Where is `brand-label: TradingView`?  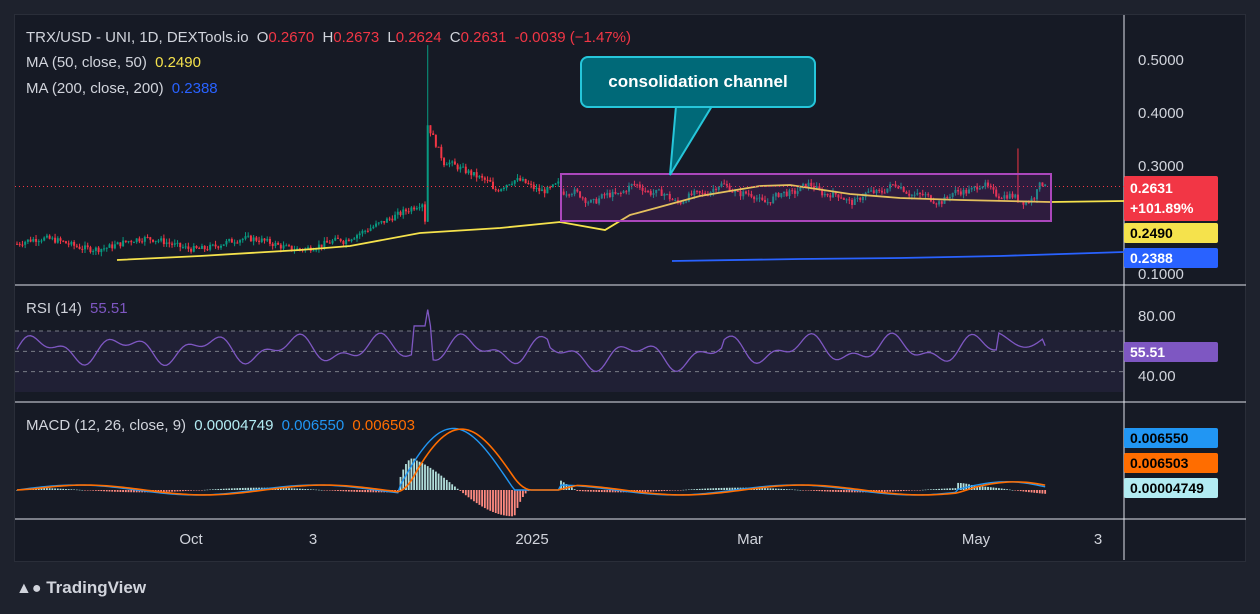
brand-label: TradingView is located at coordinates (96, 587).